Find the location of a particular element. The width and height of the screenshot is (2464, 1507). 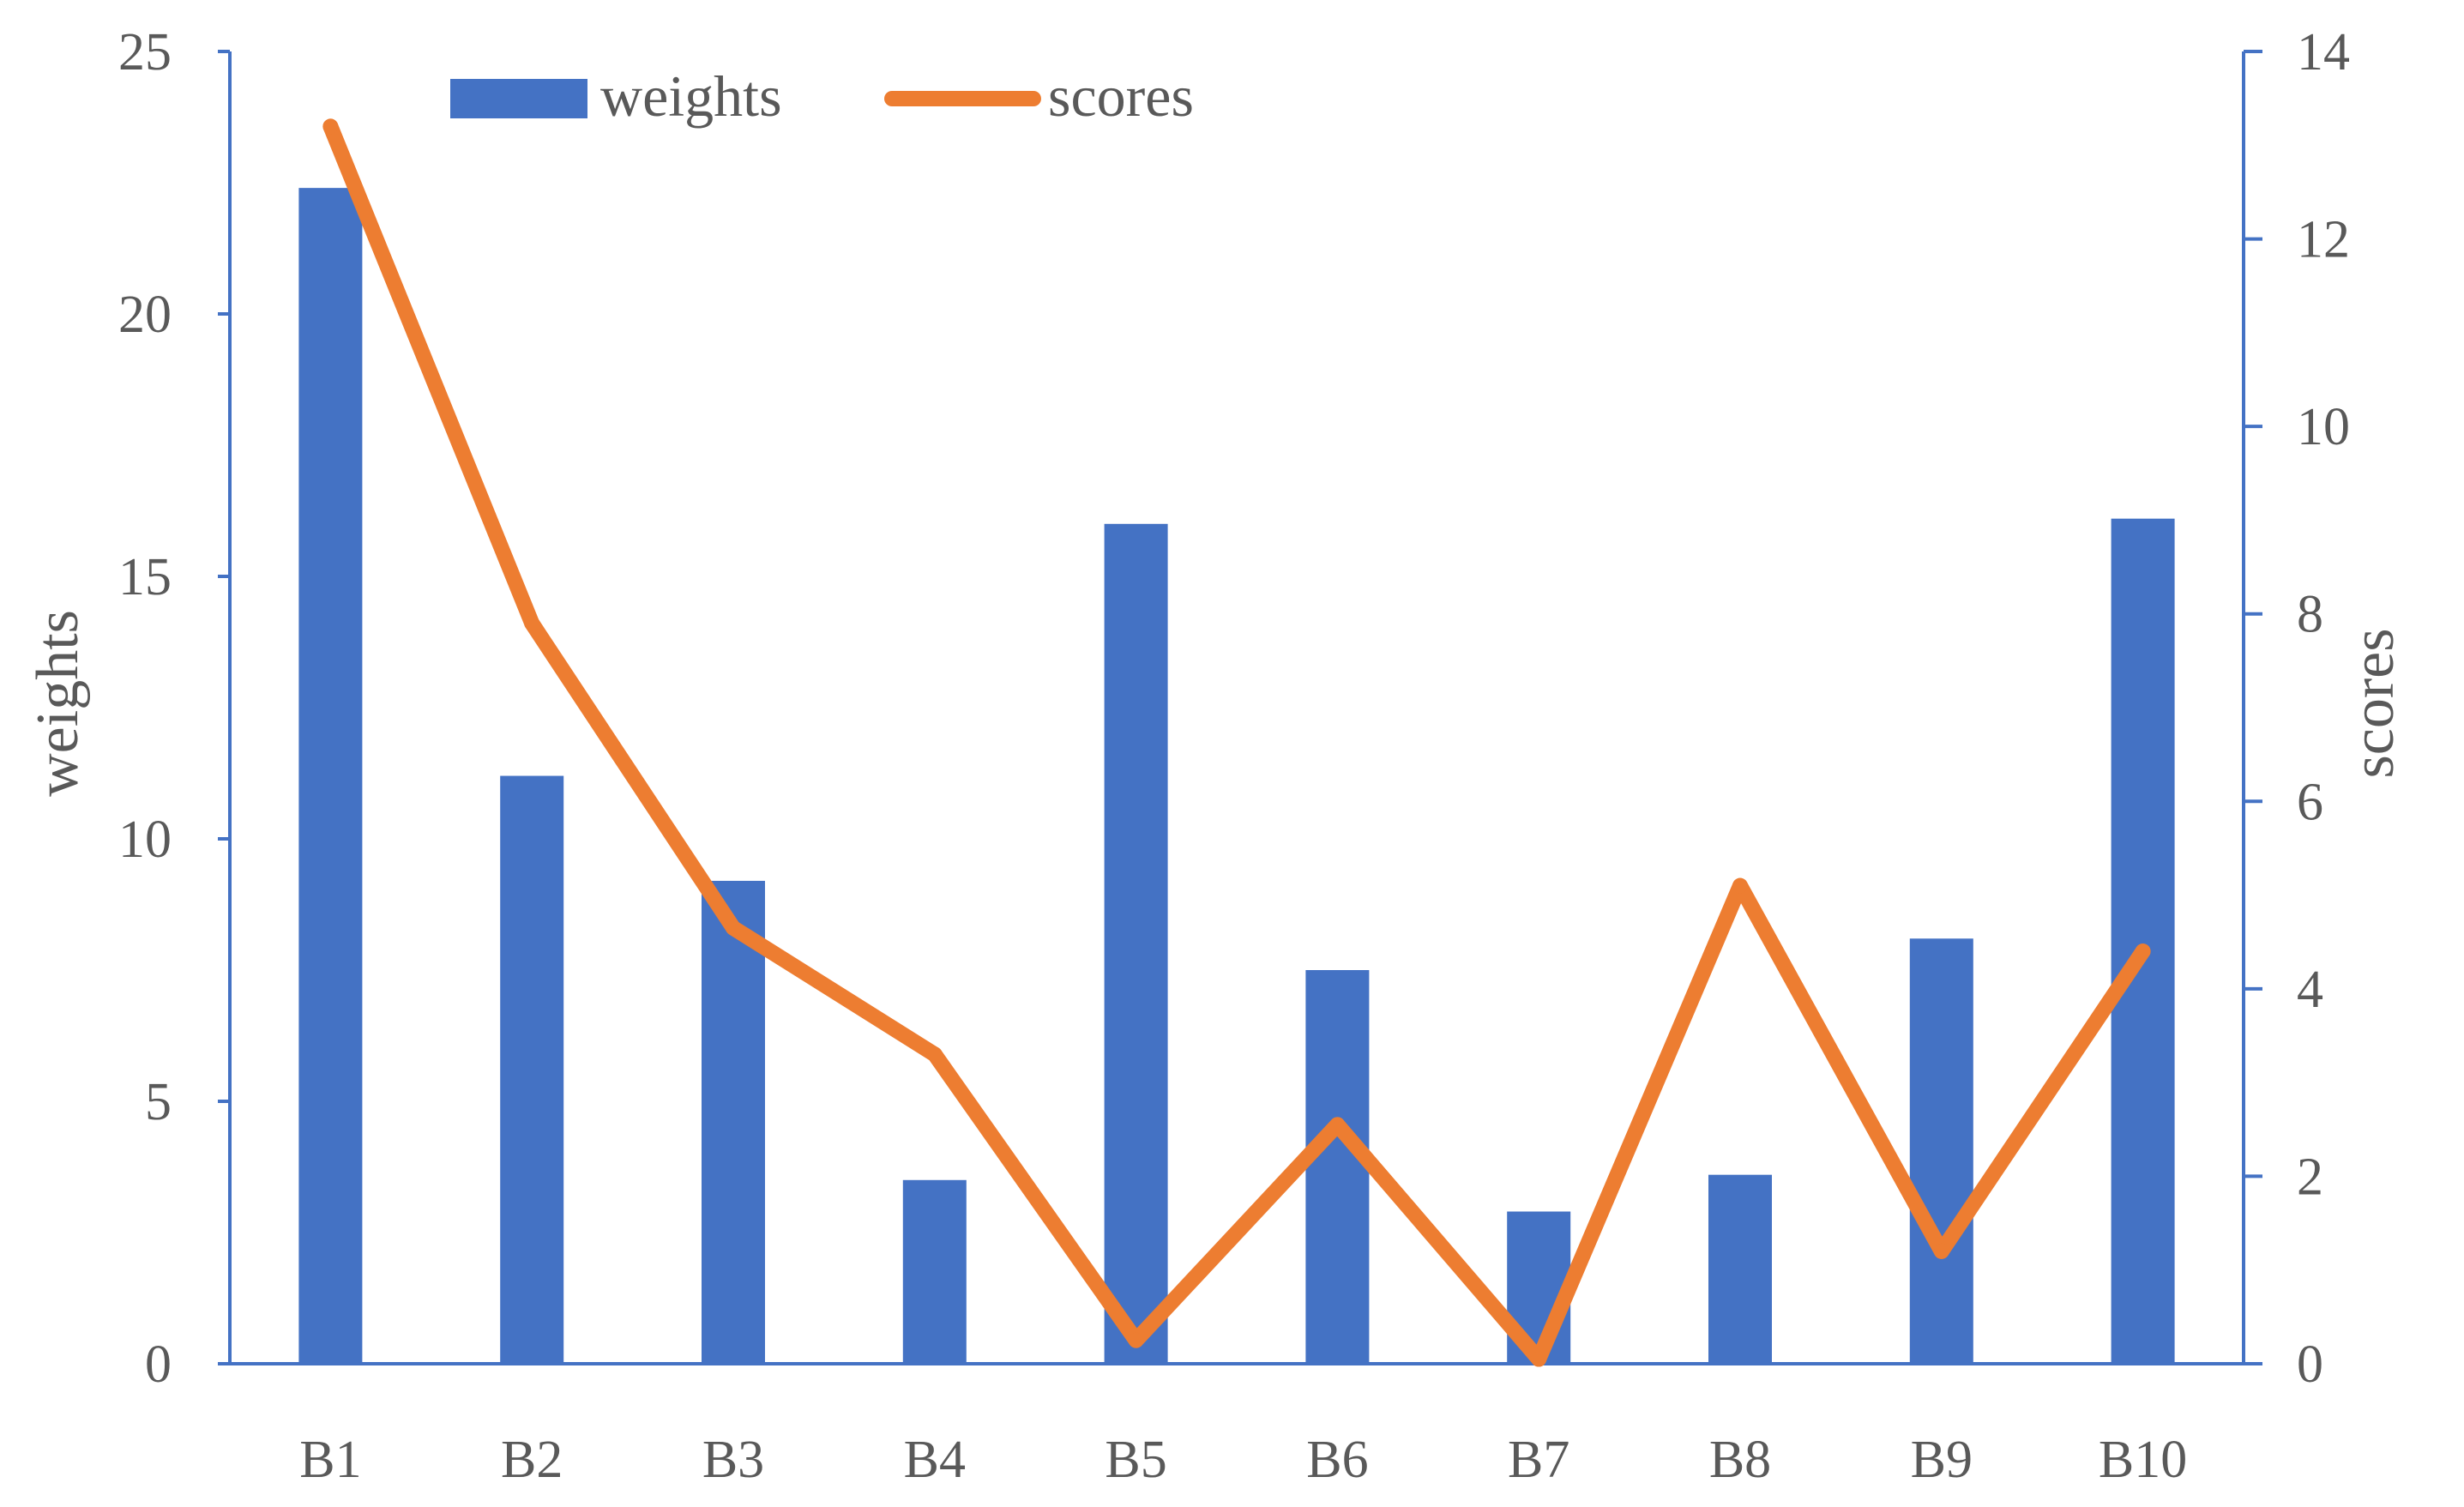

x-tick-label: B9 is located at coordinates (1942, 1460).